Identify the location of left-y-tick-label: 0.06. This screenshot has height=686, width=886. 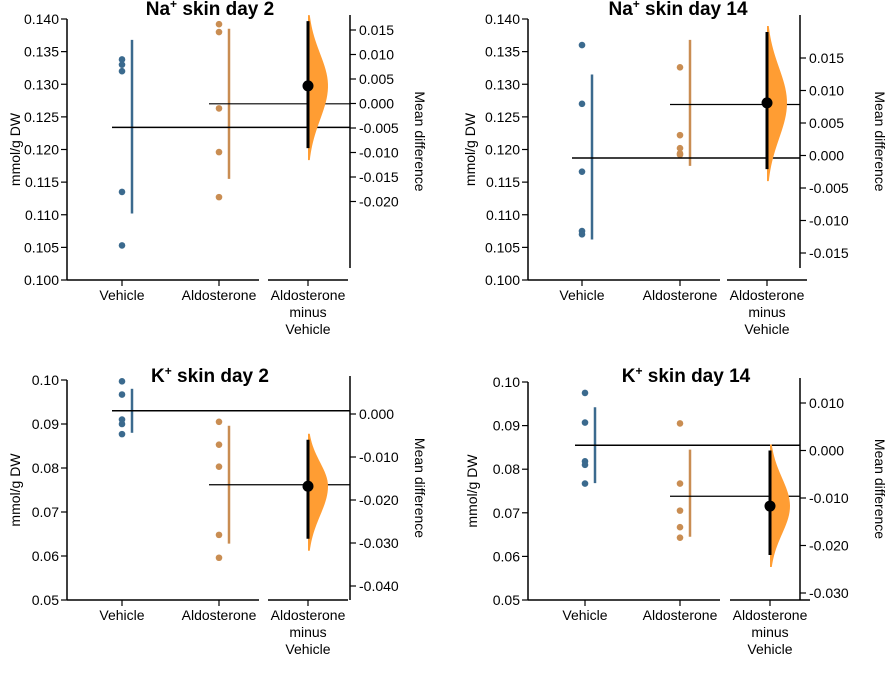
(506, 556).